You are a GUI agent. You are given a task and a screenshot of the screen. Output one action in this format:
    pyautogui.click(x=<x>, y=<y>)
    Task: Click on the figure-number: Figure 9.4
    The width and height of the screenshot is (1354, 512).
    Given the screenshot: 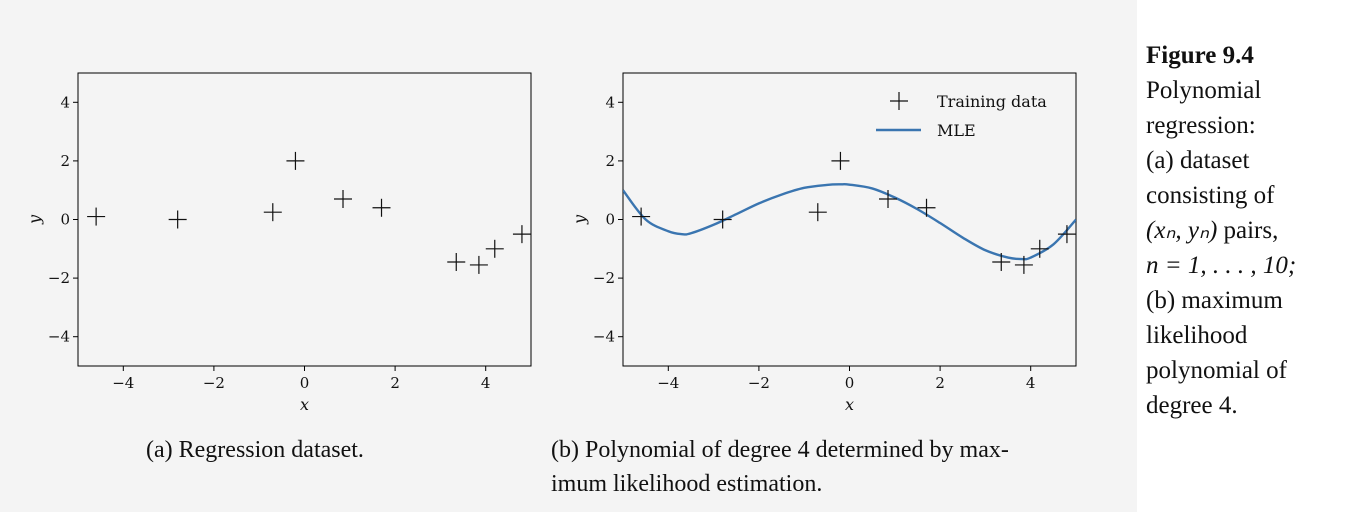 What is the action you would take?
    pyautogui.click(x=1200, y=55)
    